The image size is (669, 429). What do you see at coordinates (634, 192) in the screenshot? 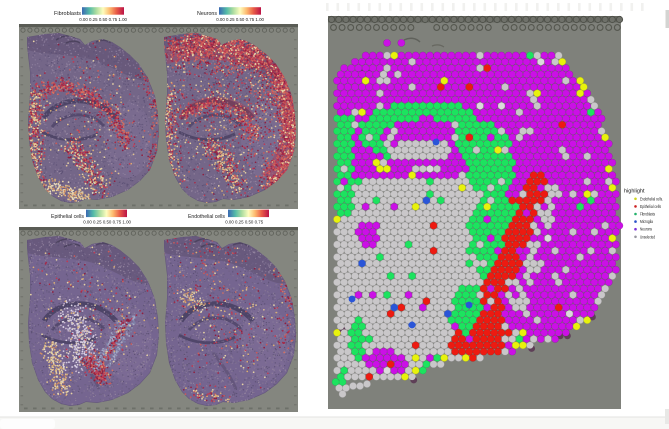
I see `svg-text: highlight` at bounding box center [634, 192].